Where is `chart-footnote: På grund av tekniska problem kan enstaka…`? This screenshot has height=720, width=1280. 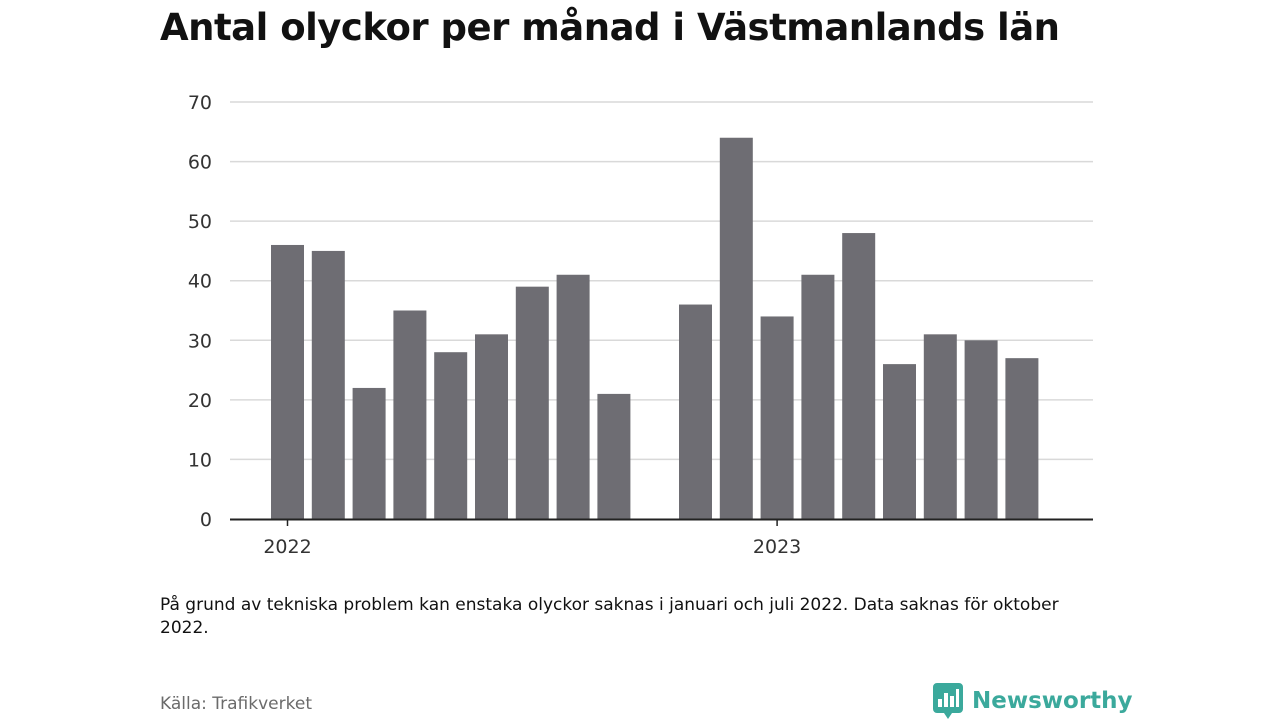
chart-footnote: På grund av tekniska problem kan enstaka… is located at coordinates (609, 616).